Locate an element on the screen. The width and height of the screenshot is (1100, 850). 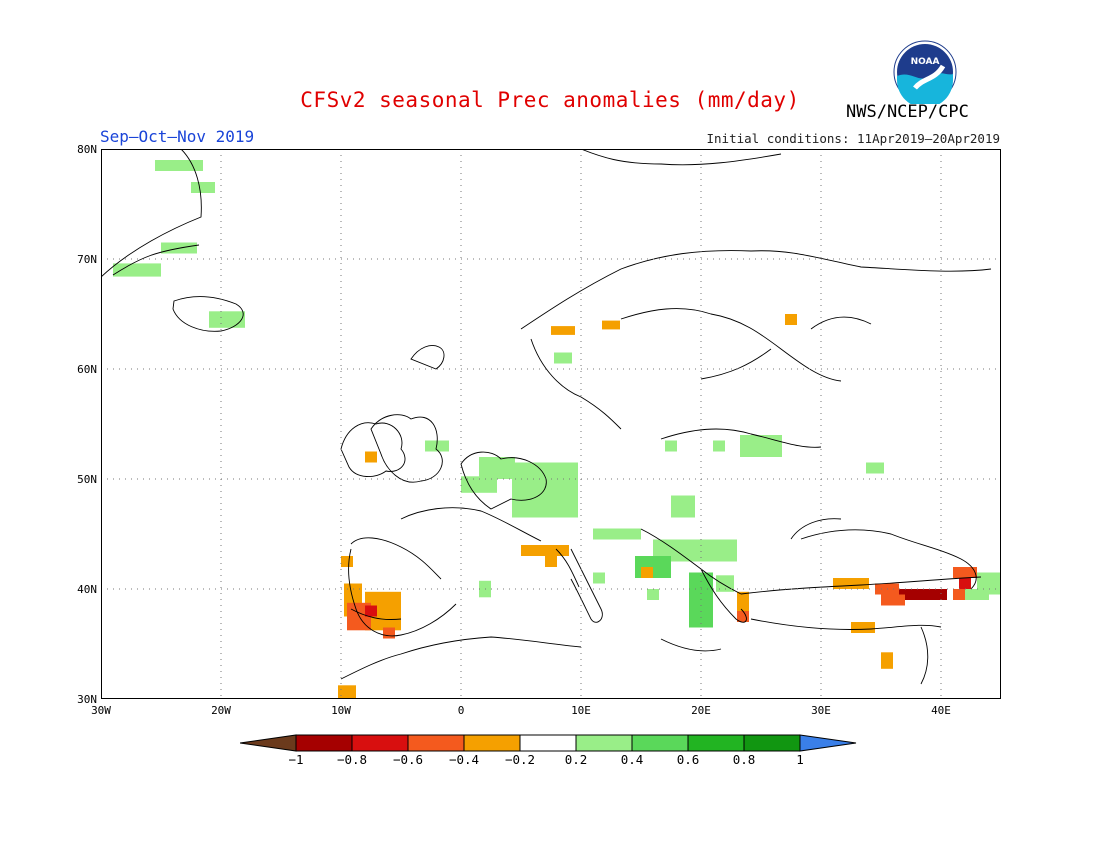
season-label: Sep–Oct–Nov 2019 is located at coordinates (177, 136).